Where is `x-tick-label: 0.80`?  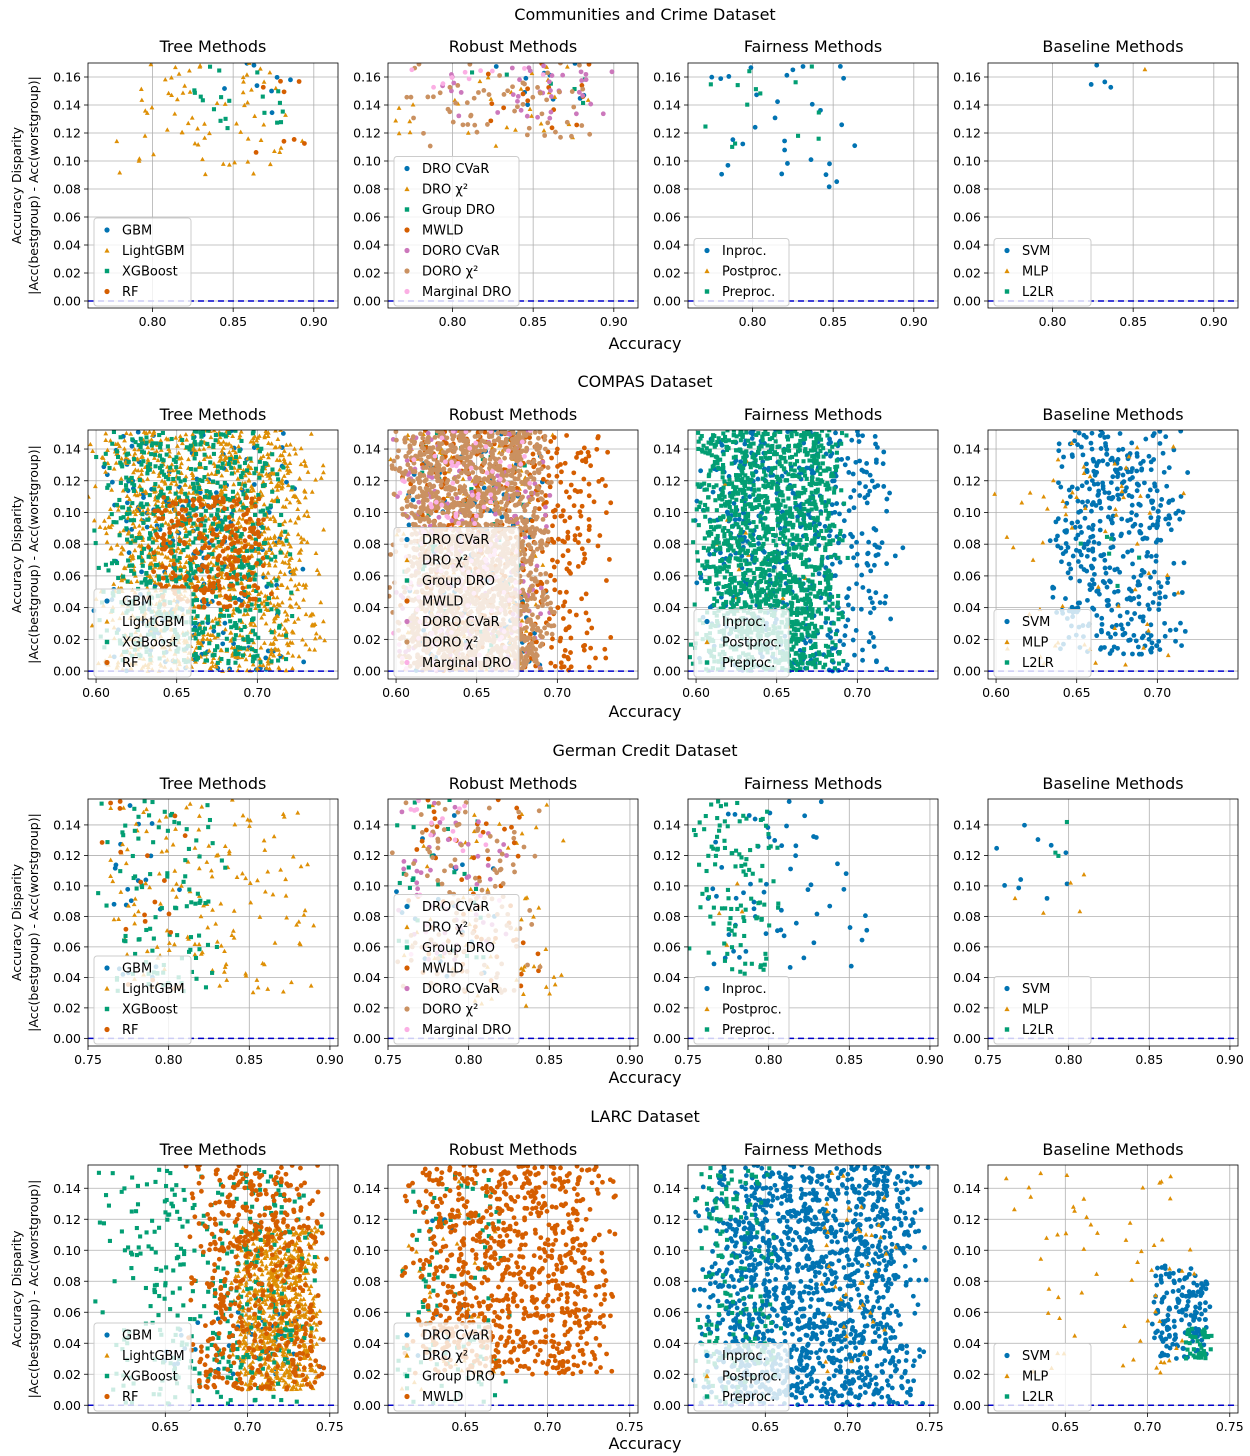 x-tick-label: 0.80 is located at coordinates (753, 321).